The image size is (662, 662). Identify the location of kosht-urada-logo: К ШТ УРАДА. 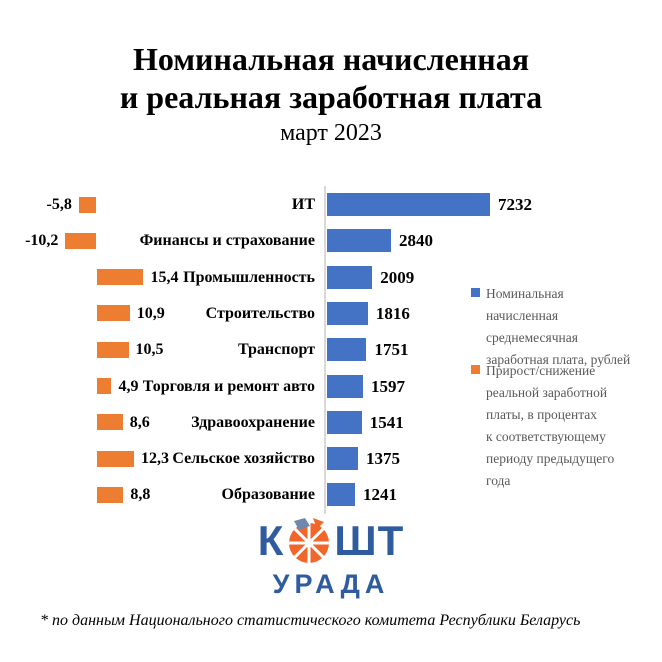
(331, 558).